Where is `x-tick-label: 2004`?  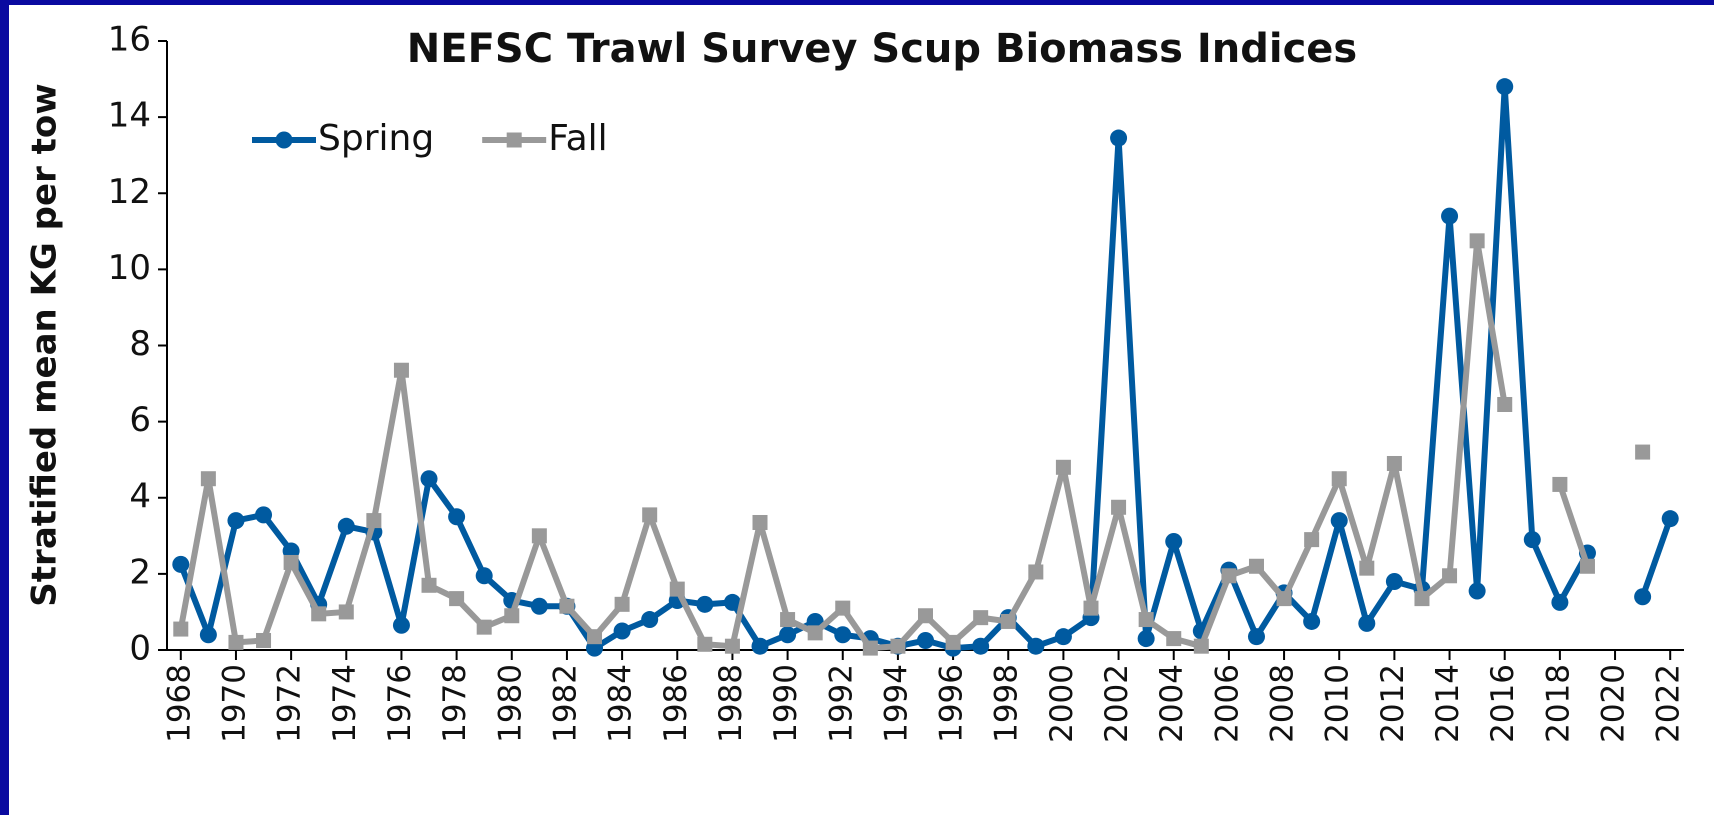
x-tick-label: 2004 is located at coordinates (1172, 703).